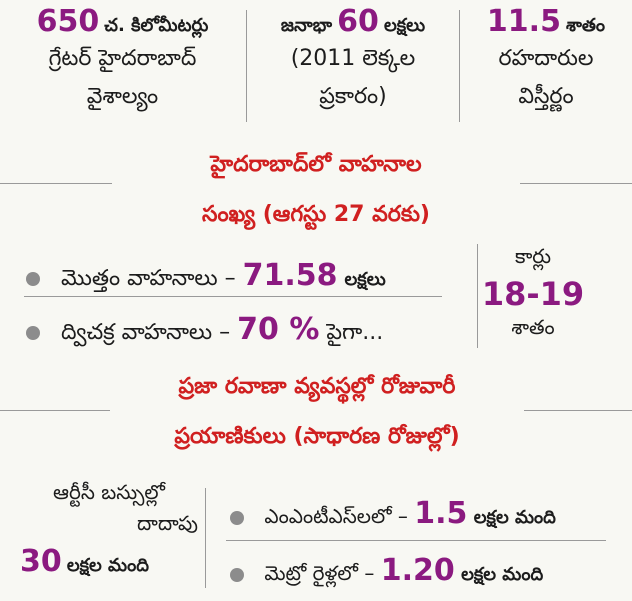  I want to click on two-wheeler-label: ద్విచక్ర వాహనాలు –, so click(146, 332).